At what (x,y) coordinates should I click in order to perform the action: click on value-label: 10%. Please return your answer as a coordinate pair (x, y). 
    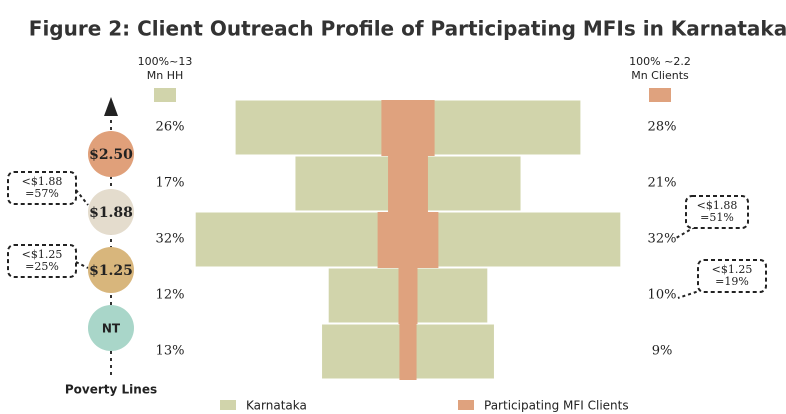
    Looking at the image, I should click on (662, 295).